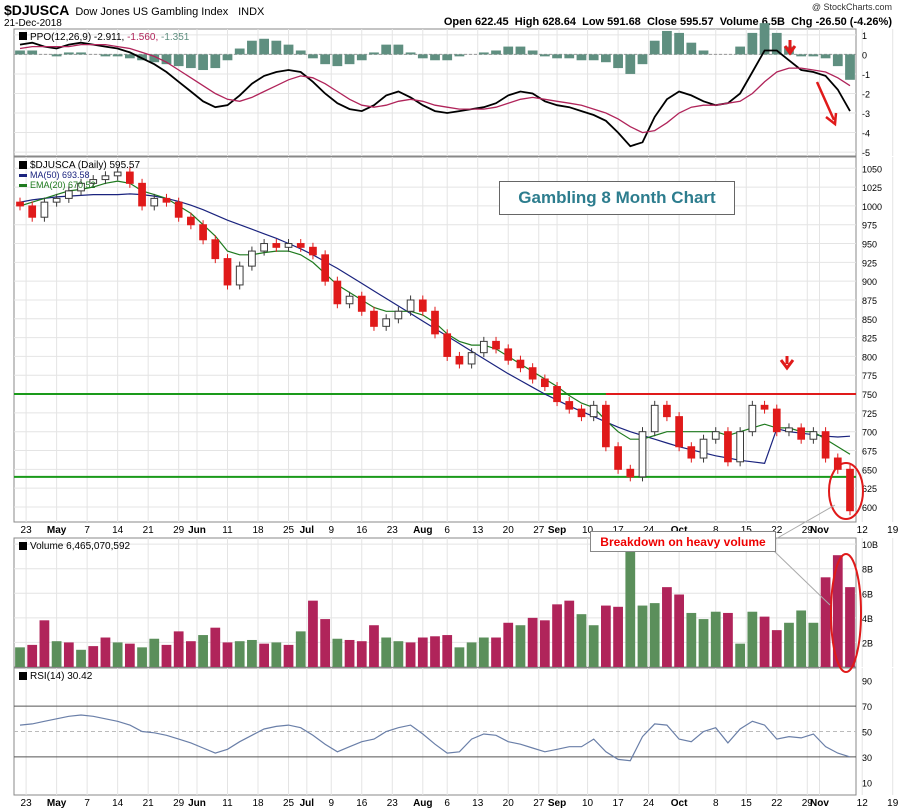  What do you see at coordinates (422, 530) in the screenshot?
I see `x-tick-label: Aug` at bounding box center [422, 530].